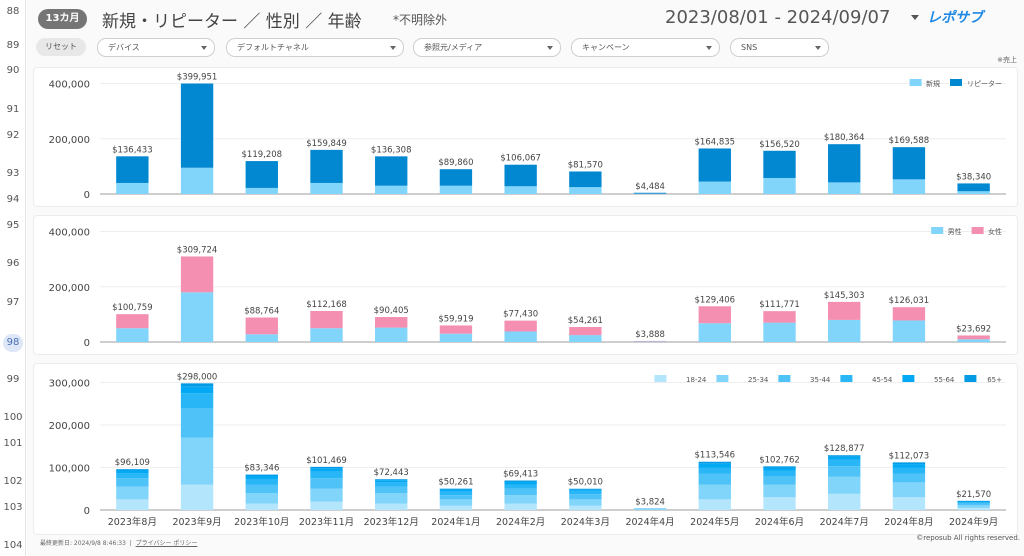 The width and height of the screenshot is (1024, 556). Describe the element at coordinates (13, 173) in the screenshot. I see `line-number: 93` at that location.